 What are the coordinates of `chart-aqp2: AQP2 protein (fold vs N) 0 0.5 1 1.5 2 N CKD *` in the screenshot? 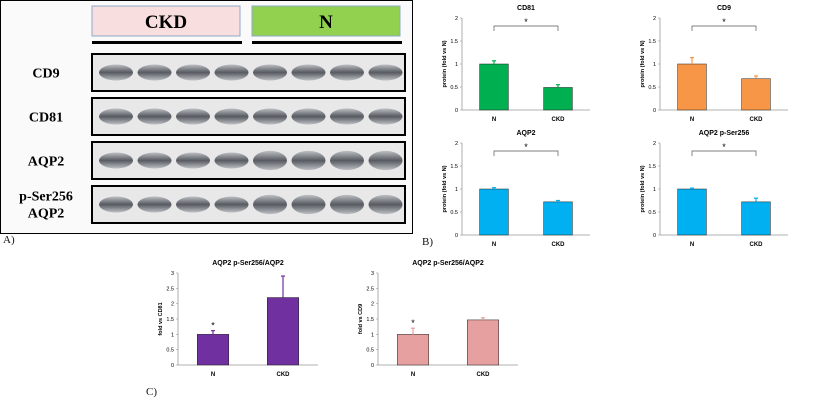 It's located at (522, 187).